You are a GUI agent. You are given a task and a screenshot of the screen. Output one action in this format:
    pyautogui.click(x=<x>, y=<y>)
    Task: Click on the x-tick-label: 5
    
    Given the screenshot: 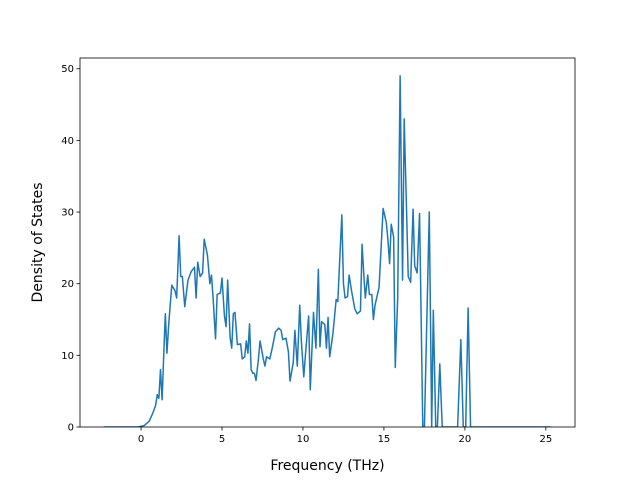 What is the action you would take?
    pyautogui.click(x=222, y=439)
    